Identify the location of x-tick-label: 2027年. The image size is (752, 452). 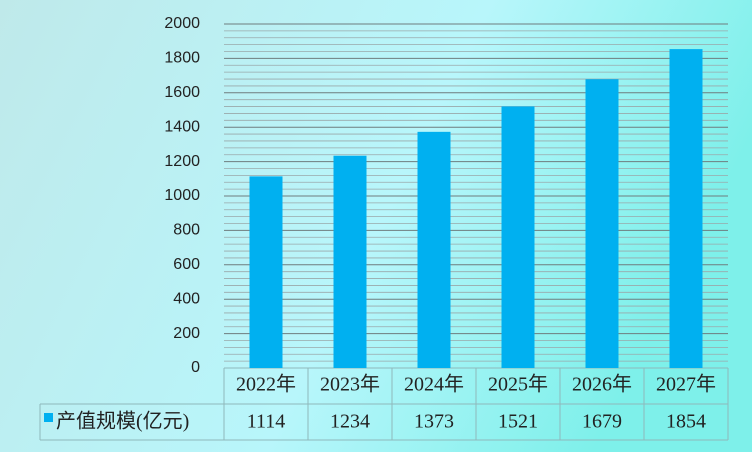
(686, 384).